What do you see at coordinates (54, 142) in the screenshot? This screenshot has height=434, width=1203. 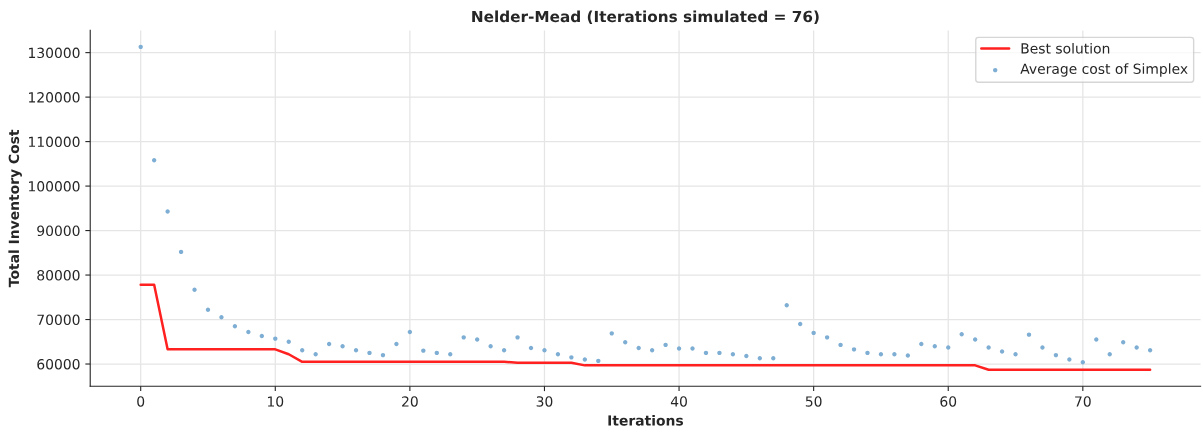 I see `y-tick-label: 110000` at bounding box center [54, 142].